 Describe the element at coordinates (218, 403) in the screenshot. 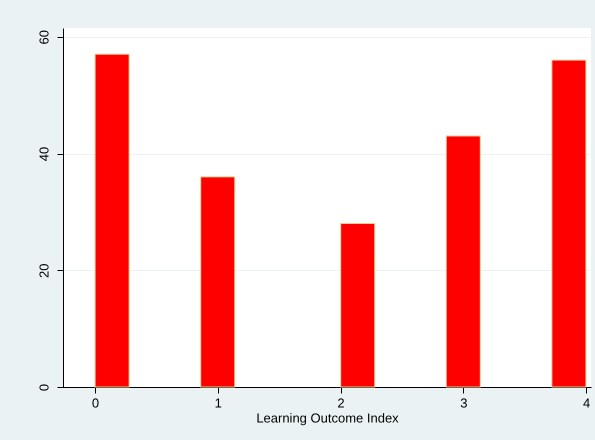

I see `x-tick-label: 1` at that location.